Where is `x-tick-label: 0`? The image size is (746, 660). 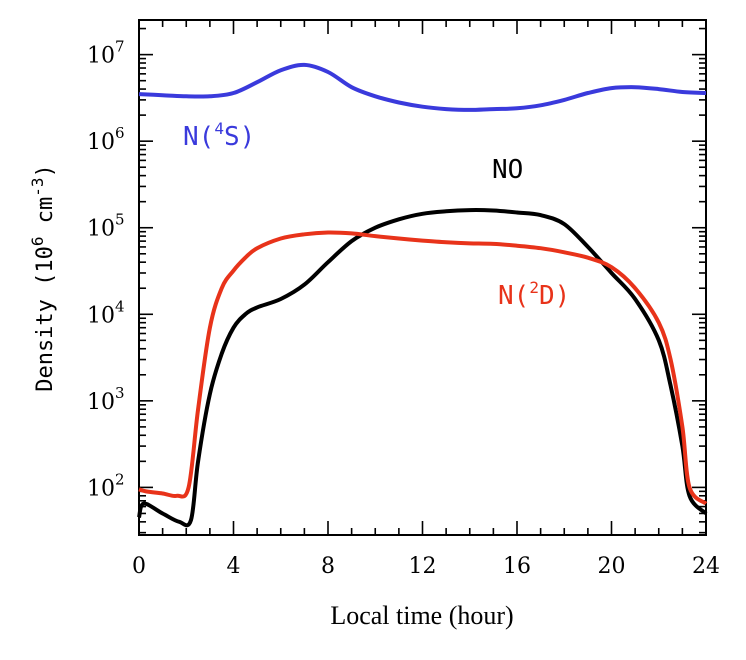 x-tick-label: 0 is located at coordinates (139, 566).